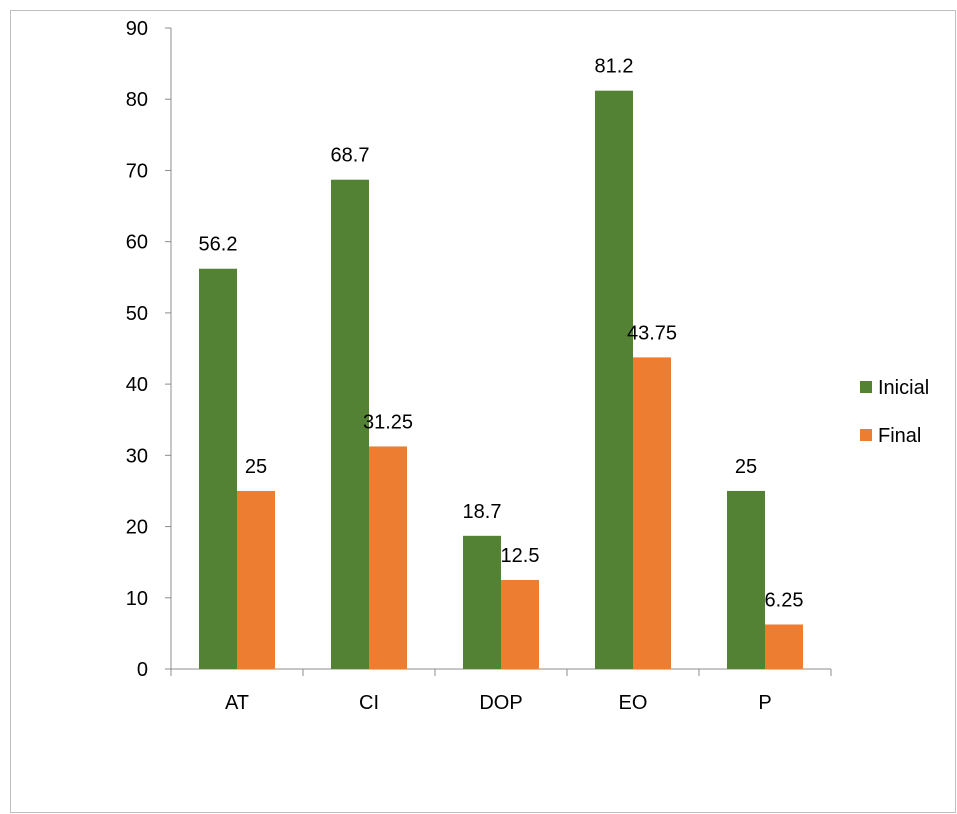  Describe the element at coordinates (137, 314) in the screenshot. I see `y-tick-label: 50` at that location.